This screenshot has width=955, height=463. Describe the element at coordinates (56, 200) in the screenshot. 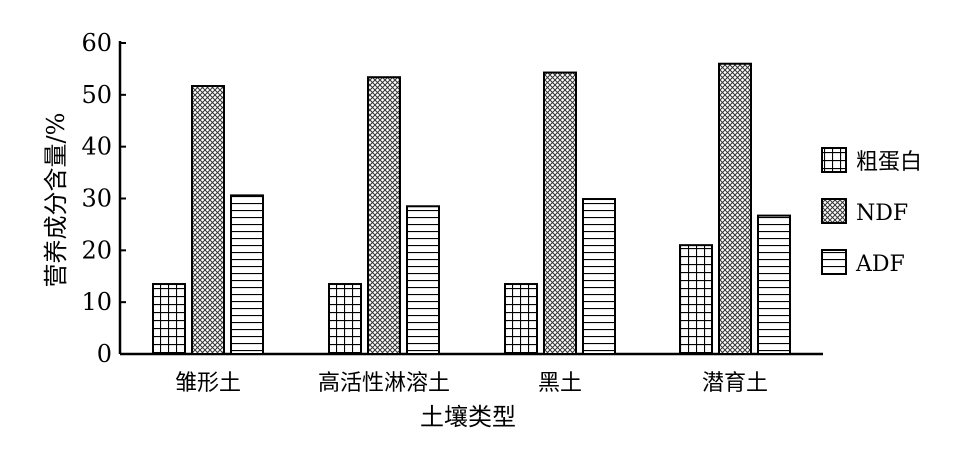

I see `y-axis-label: 营养成分含量/%` at that location.